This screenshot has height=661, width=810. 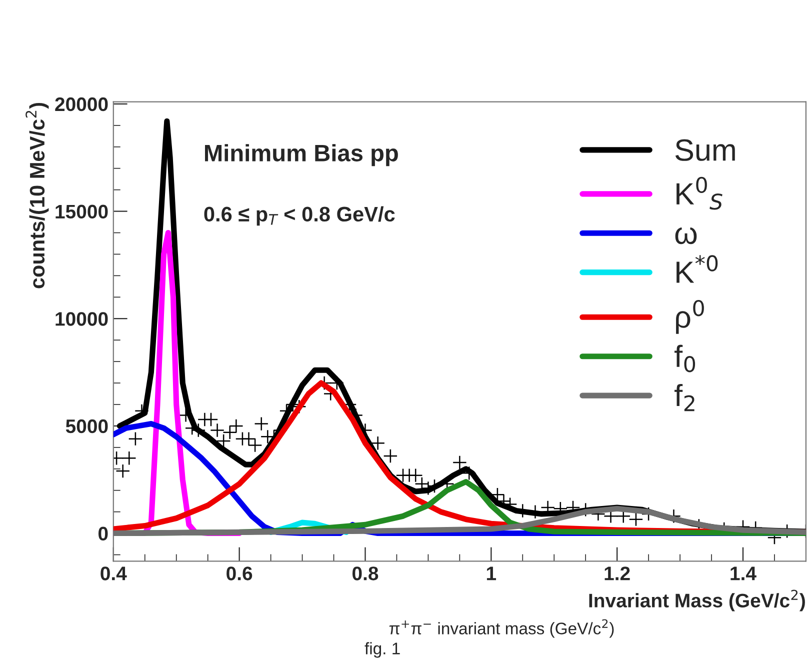 What do you see at coordinates (617, 573) in the screenshot?
I see `x-tick-label: 1.2` at bounding box center [617, 573].